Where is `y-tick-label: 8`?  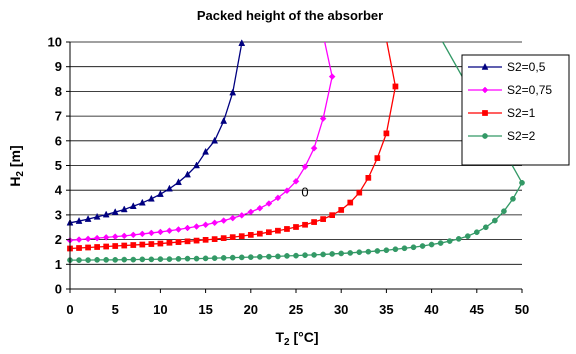 y-tick-label: 8 is located at coordinates (58, 91).